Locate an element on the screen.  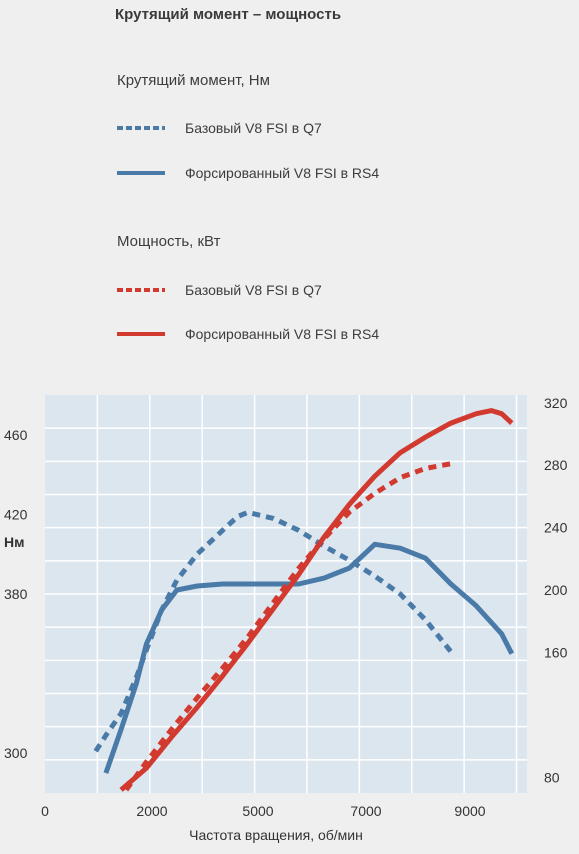
x-axis-tick-label: 9000 is located at coordinates (469, 811).